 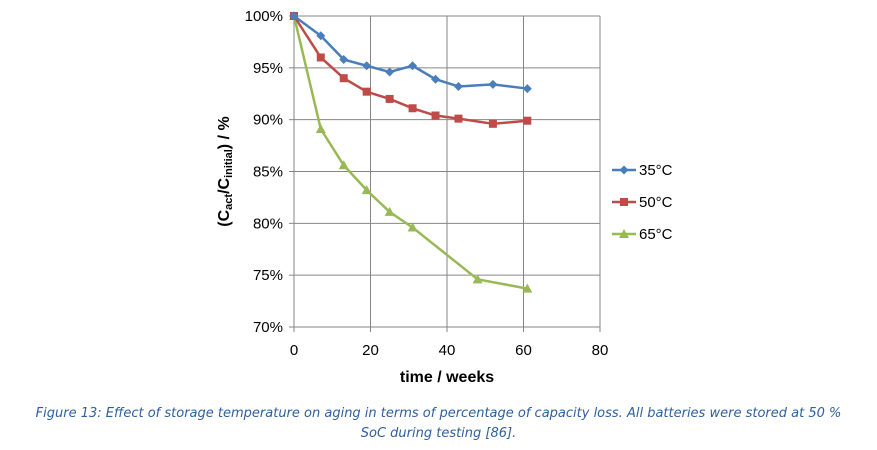 What do you see at coordinates (656, 170) in the screenshot?
I see `legend-label: 35°C` at bounding box center [656, 170].